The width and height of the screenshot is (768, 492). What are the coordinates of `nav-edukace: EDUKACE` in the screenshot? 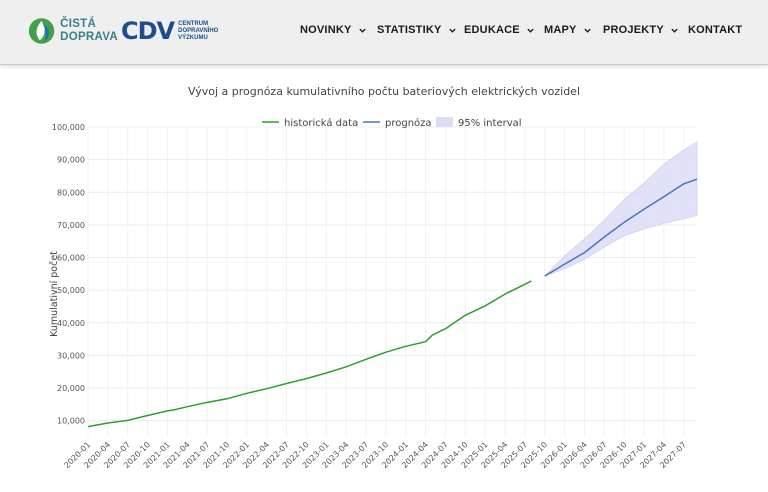 It's located at (499, 30).